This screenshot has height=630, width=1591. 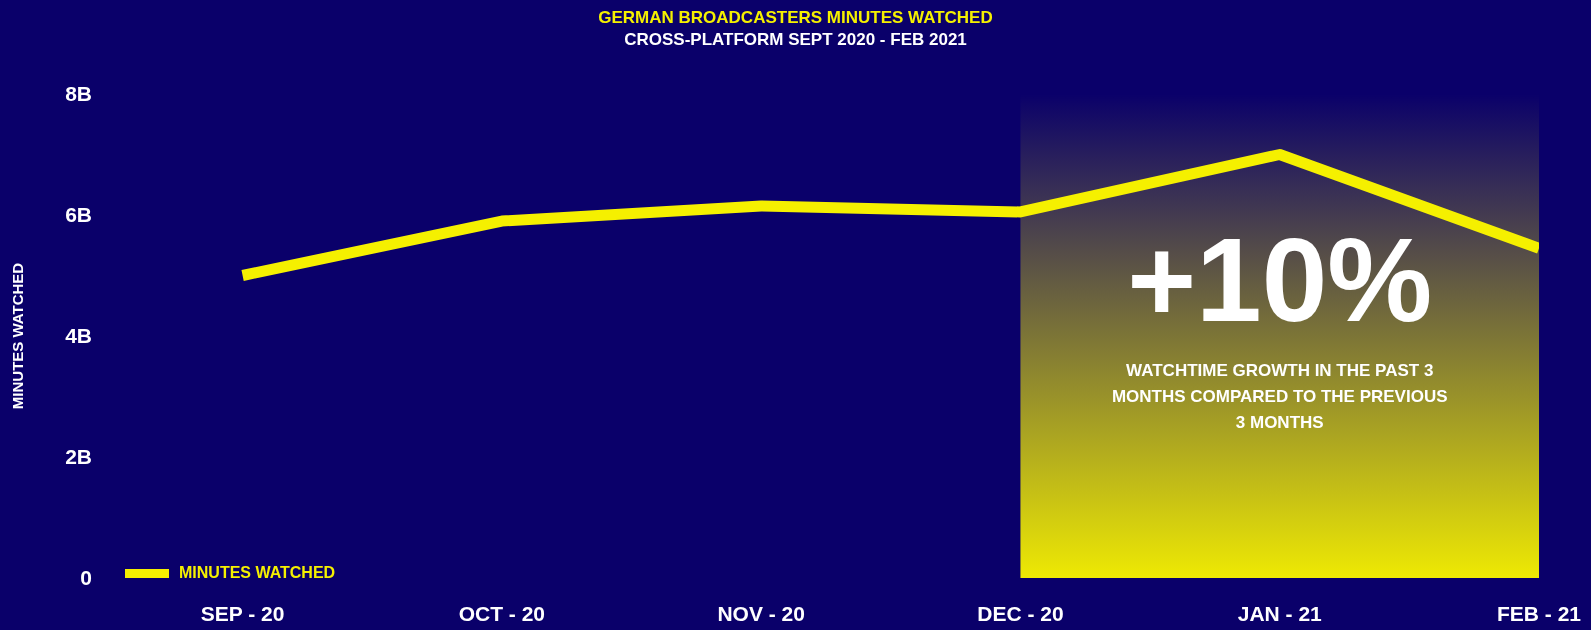 I want to click on x-tick-label: NOV - 20, so click(x=761, y=613).